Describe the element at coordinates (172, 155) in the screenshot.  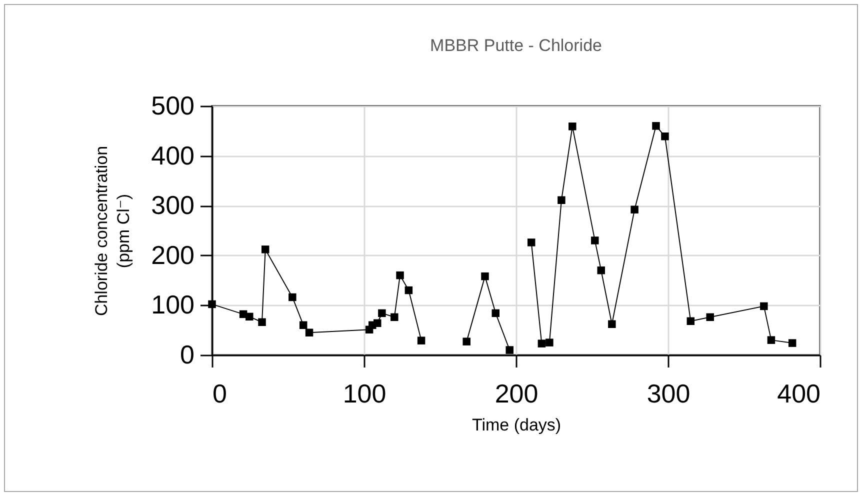
I see `y-tick-label: 400` at that location.